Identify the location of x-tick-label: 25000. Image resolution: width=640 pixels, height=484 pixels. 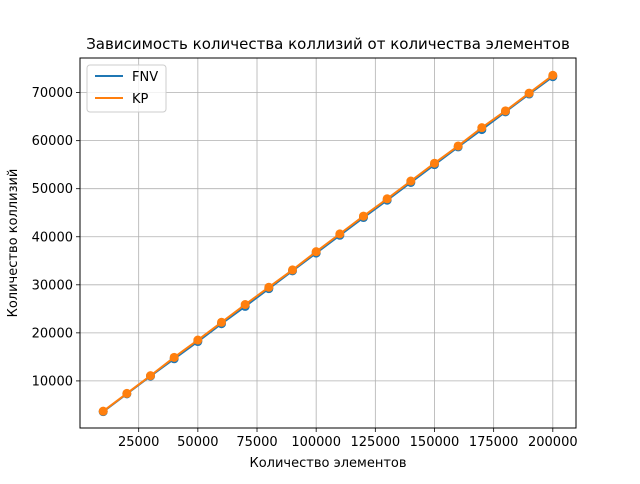
(138, 442).